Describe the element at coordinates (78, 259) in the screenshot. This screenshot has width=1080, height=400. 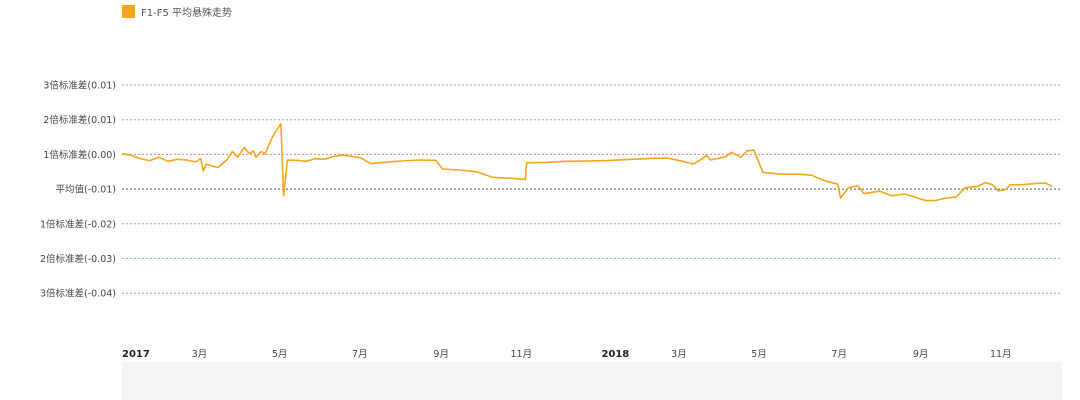
I see `y-tick-label-5: 2倍标准差(-0.03)` at that location.